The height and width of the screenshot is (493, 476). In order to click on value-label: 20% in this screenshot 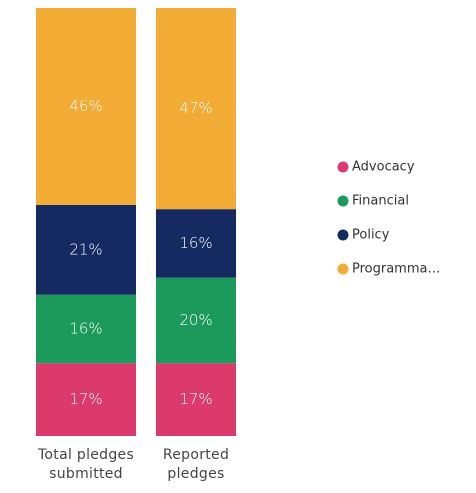, I will do `click(195, 320)`.